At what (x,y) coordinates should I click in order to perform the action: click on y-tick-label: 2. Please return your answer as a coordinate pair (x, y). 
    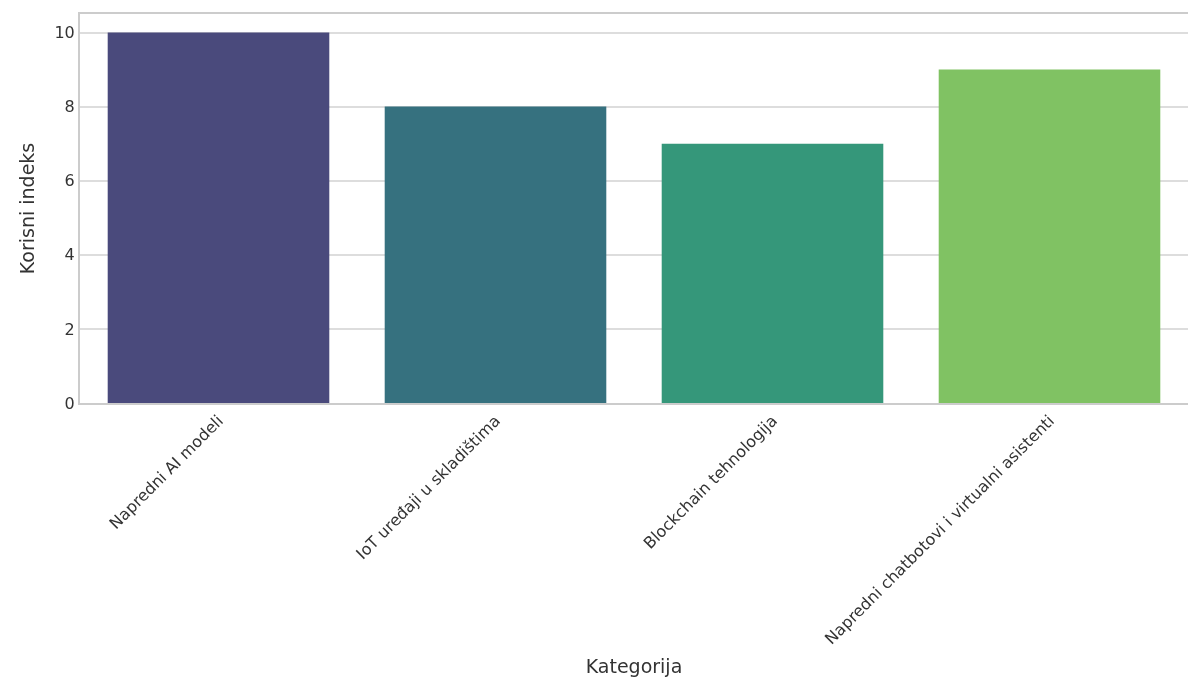
    Looking at the image, I should click on (69, 329).